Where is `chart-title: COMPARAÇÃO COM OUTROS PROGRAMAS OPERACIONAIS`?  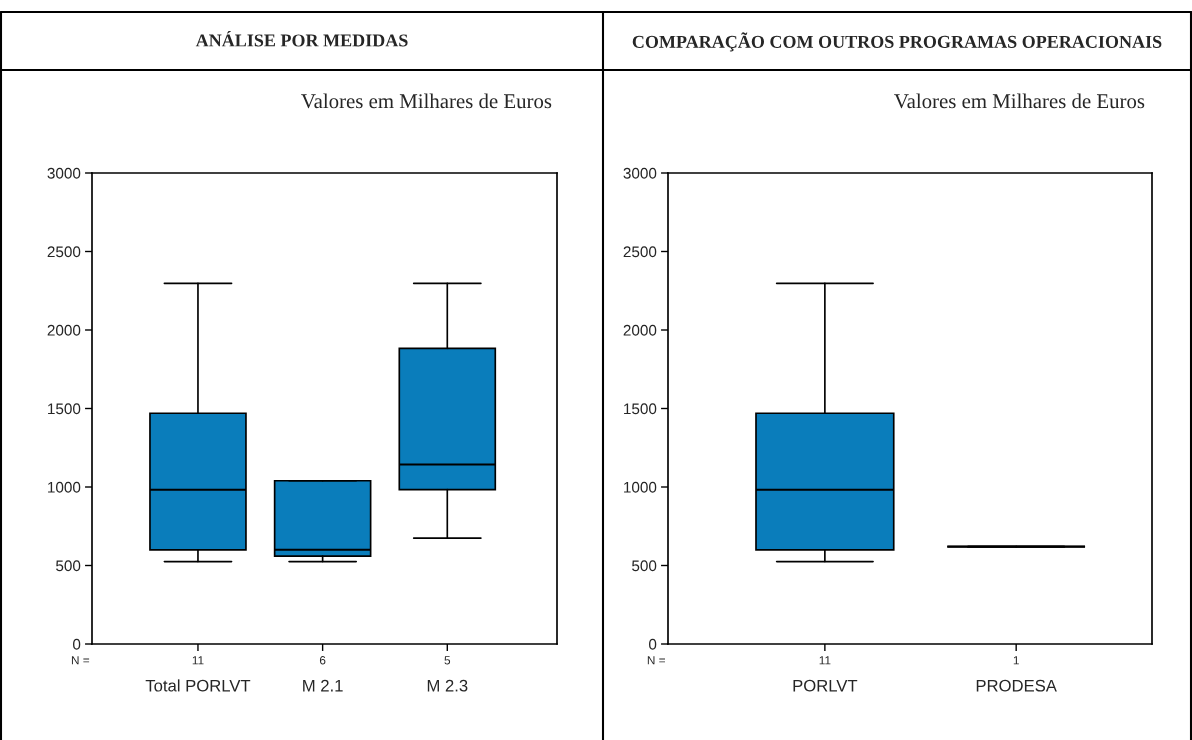
chart-title: COMPARAÇÃO COM OUTROS PROGRAMAS OPERACIONAIS is located at coordinates (897, 42).